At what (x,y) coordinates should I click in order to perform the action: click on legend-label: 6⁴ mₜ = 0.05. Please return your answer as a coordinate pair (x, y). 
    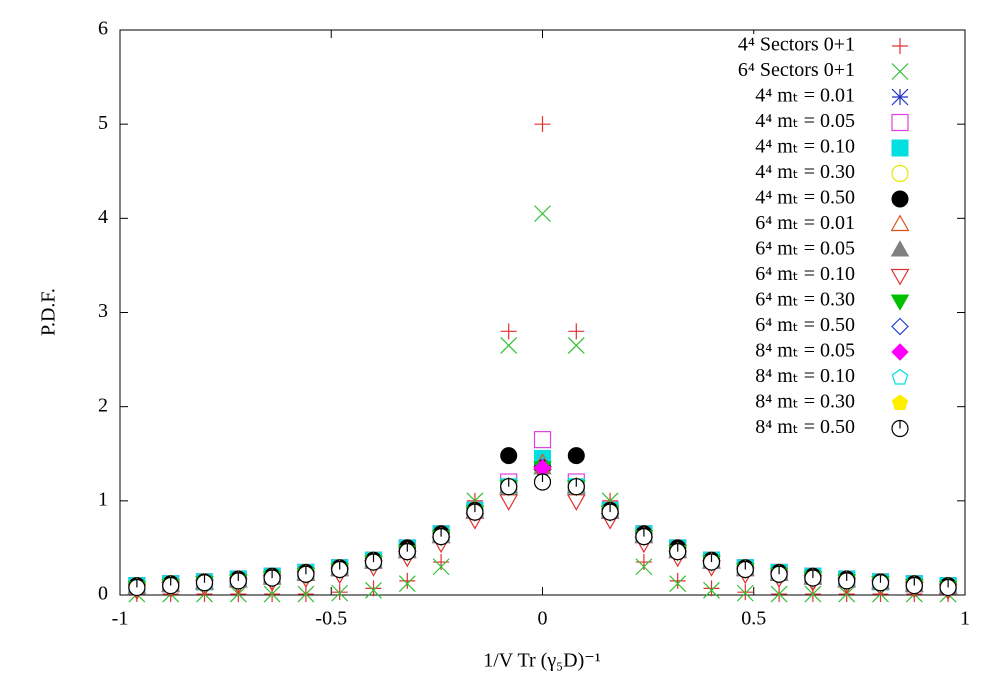
    Looking at the image, I should click on (805, 249).